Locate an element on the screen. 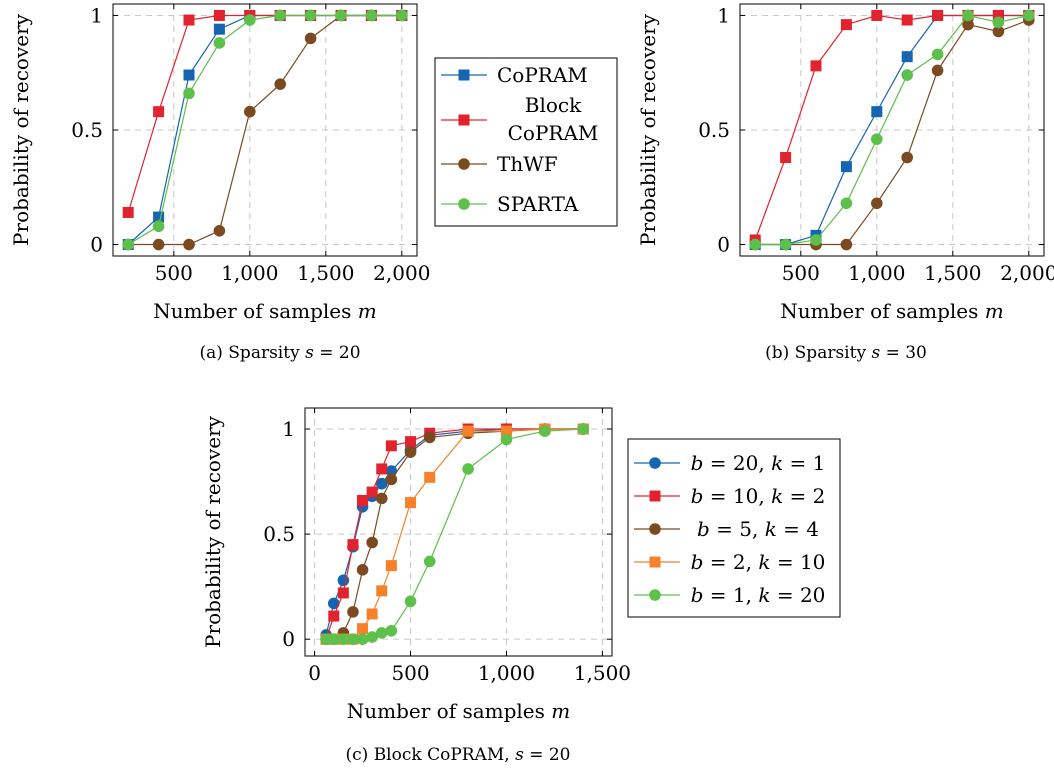 The height and width of the screenshot is (772, 1054). y-tick-label: 0 is located at coordinates (723, 245).